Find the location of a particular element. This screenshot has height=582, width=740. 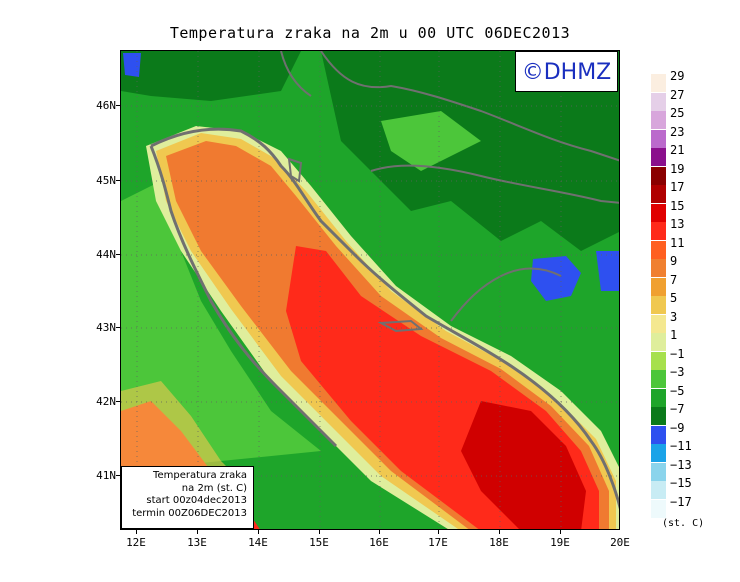

legend-label: 27 is located at coordinates (677, 94).